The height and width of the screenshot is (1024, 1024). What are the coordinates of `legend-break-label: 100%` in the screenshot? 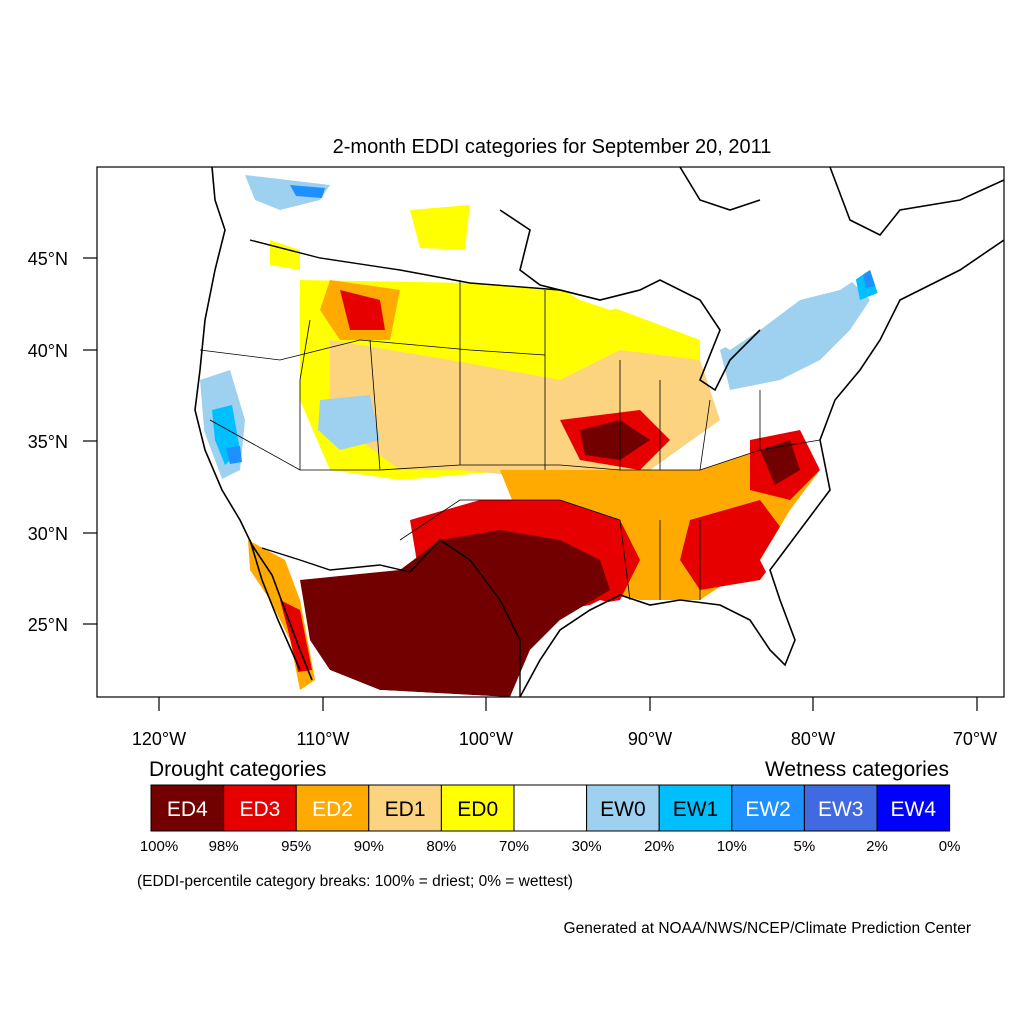 It's located at (159, 846).